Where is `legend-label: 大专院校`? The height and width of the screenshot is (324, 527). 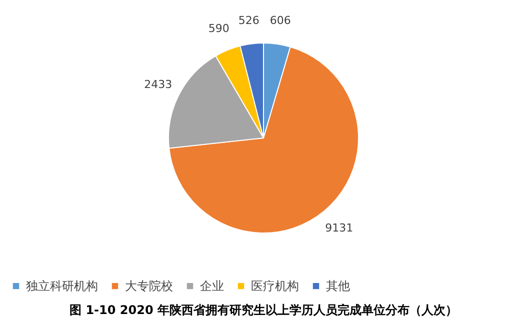 legend-label: 大专院校 is located at coordinates (149, 286).